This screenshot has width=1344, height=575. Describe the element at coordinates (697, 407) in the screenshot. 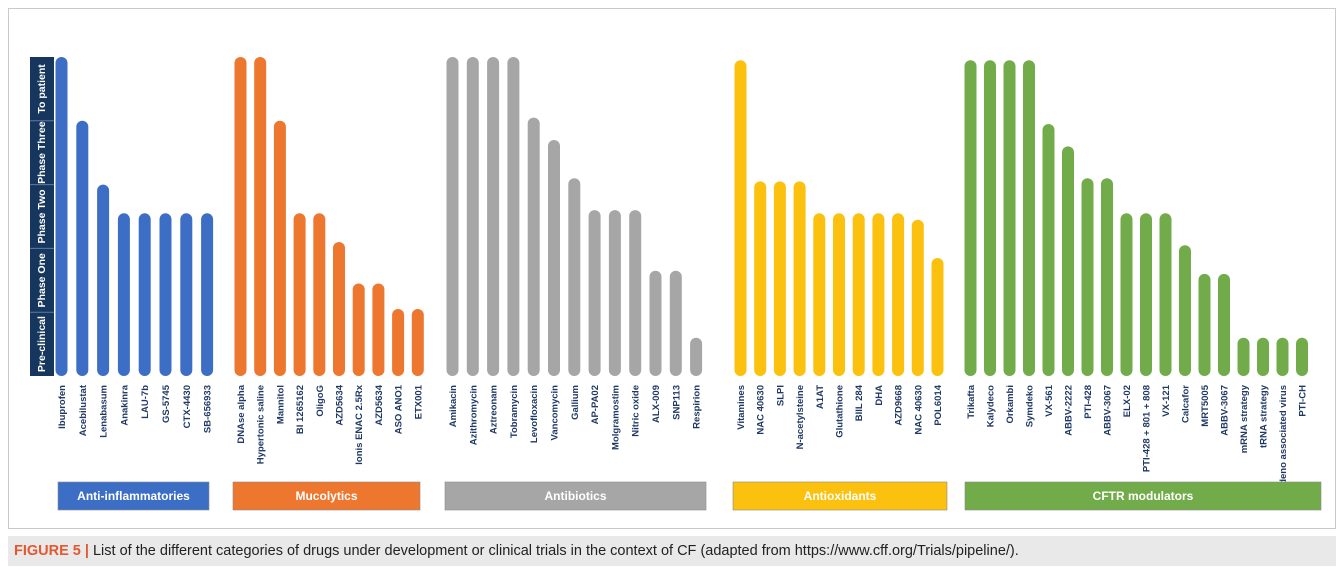

I see `bar-label: Respirion` at that location.